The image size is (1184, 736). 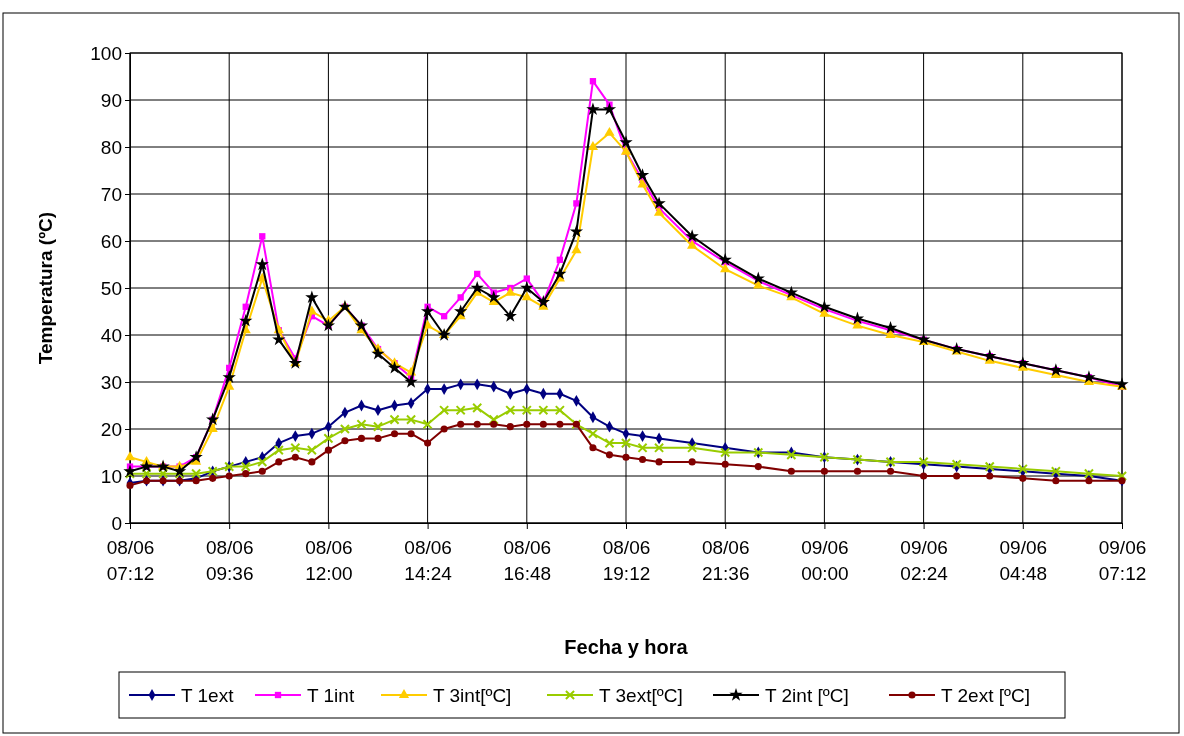 What do you see at coordinates (725, 560) in the screenshot?
I see `x-tick-label: 08/06 21:36` at bounding box center [725, 560].